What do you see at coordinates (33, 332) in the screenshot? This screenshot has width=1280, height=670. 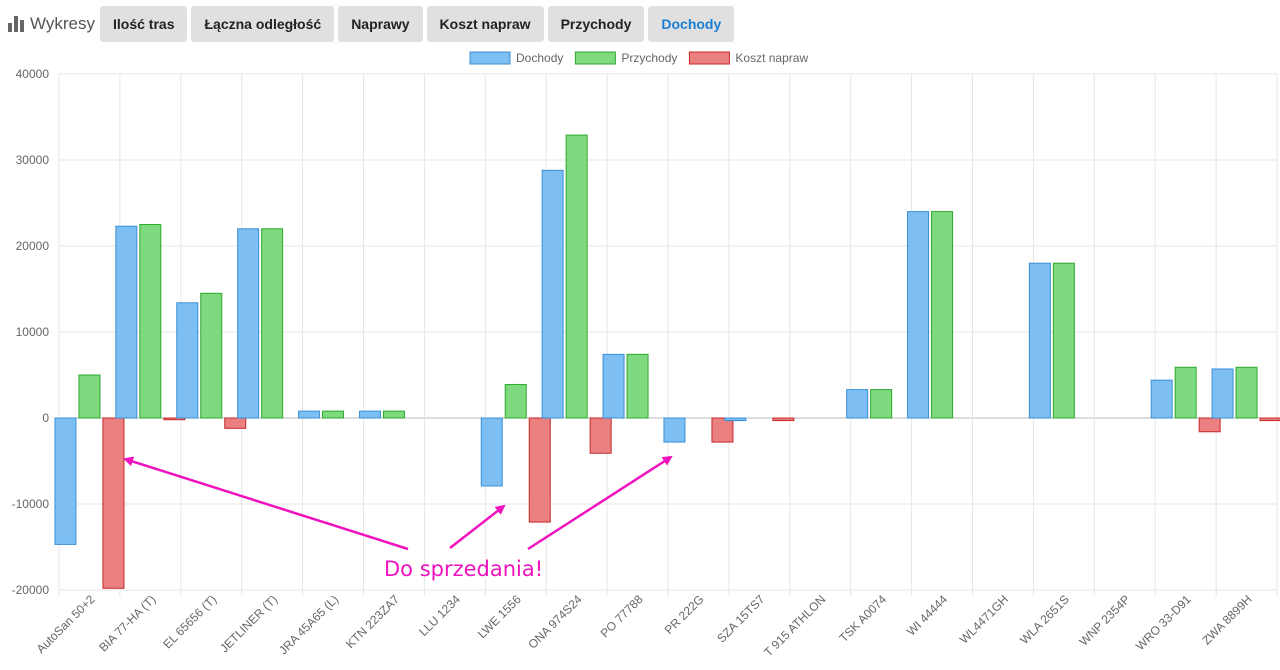 I see `y-tick-label: 10000` at bounding box center [33, 332].